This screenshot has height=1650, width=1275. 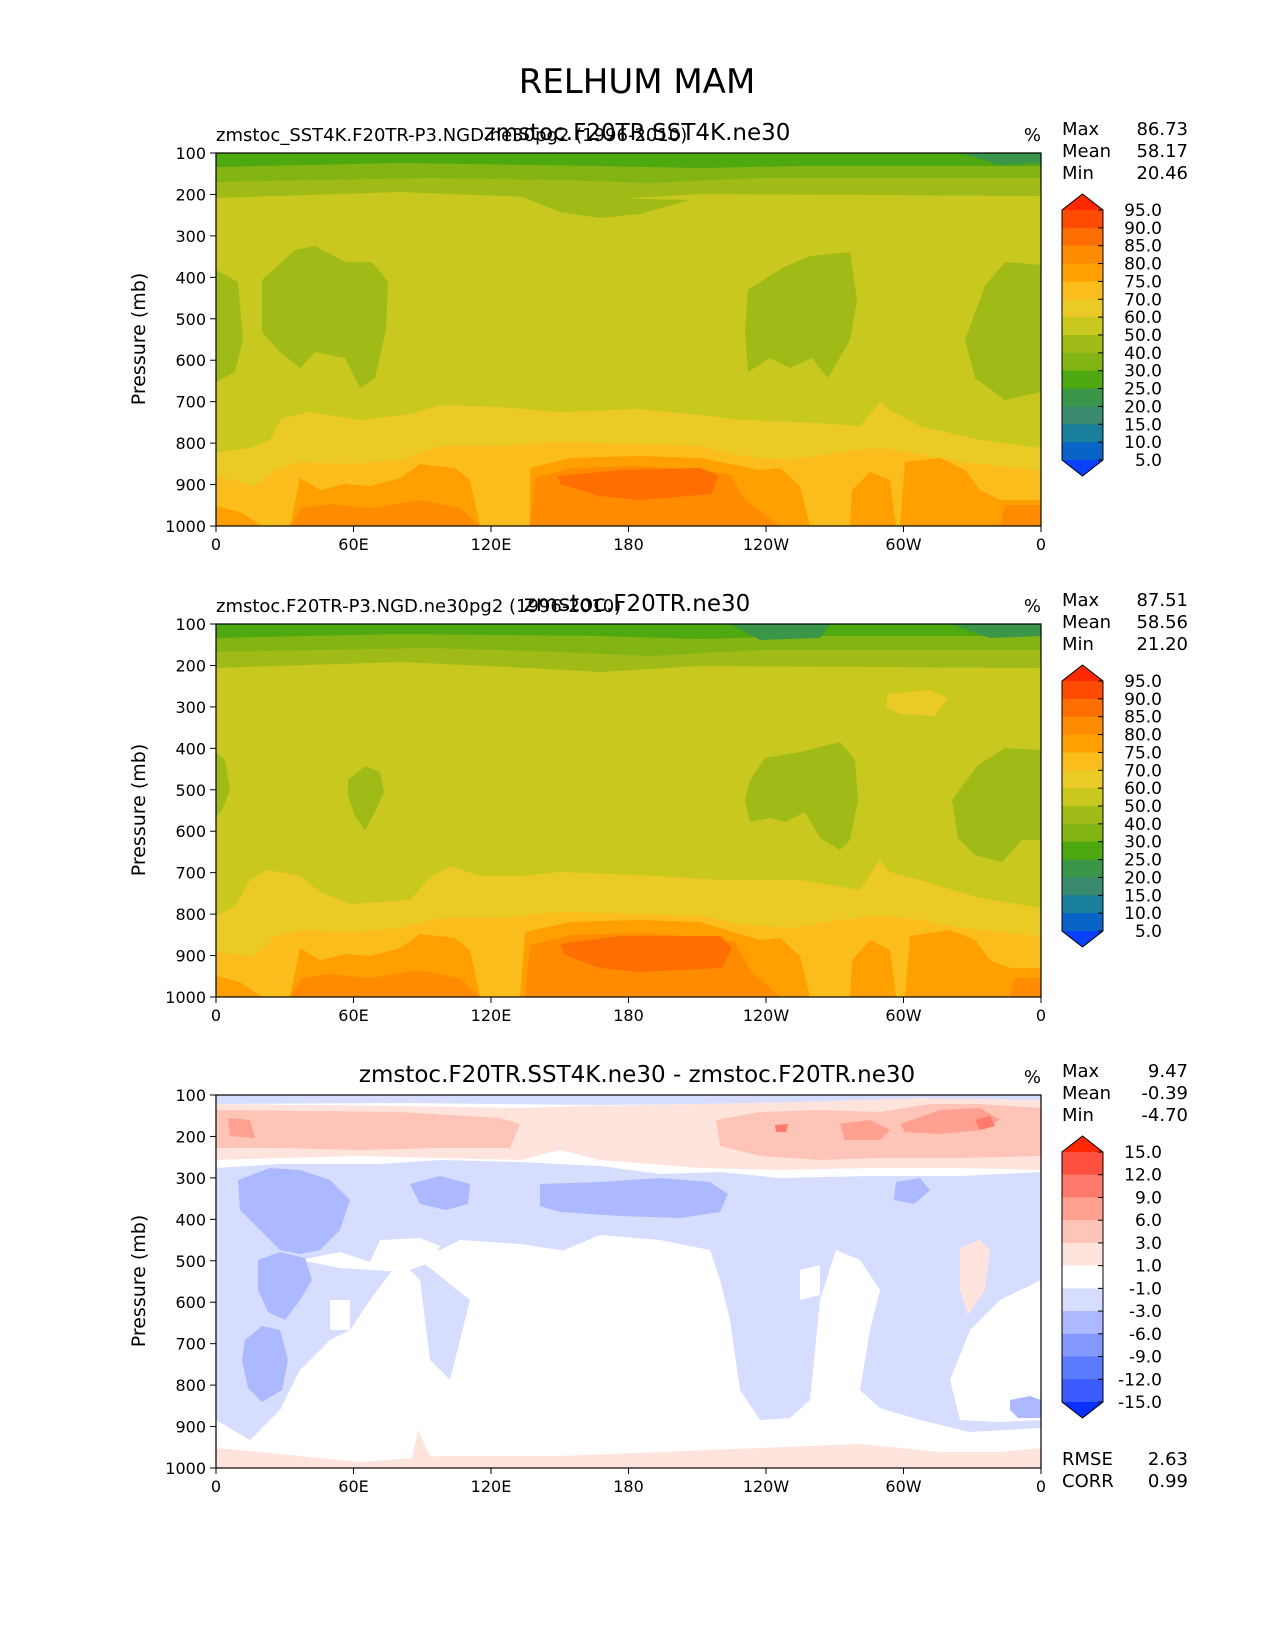 I want to click on panel-units-test: %, so click(x=1032, y=135).